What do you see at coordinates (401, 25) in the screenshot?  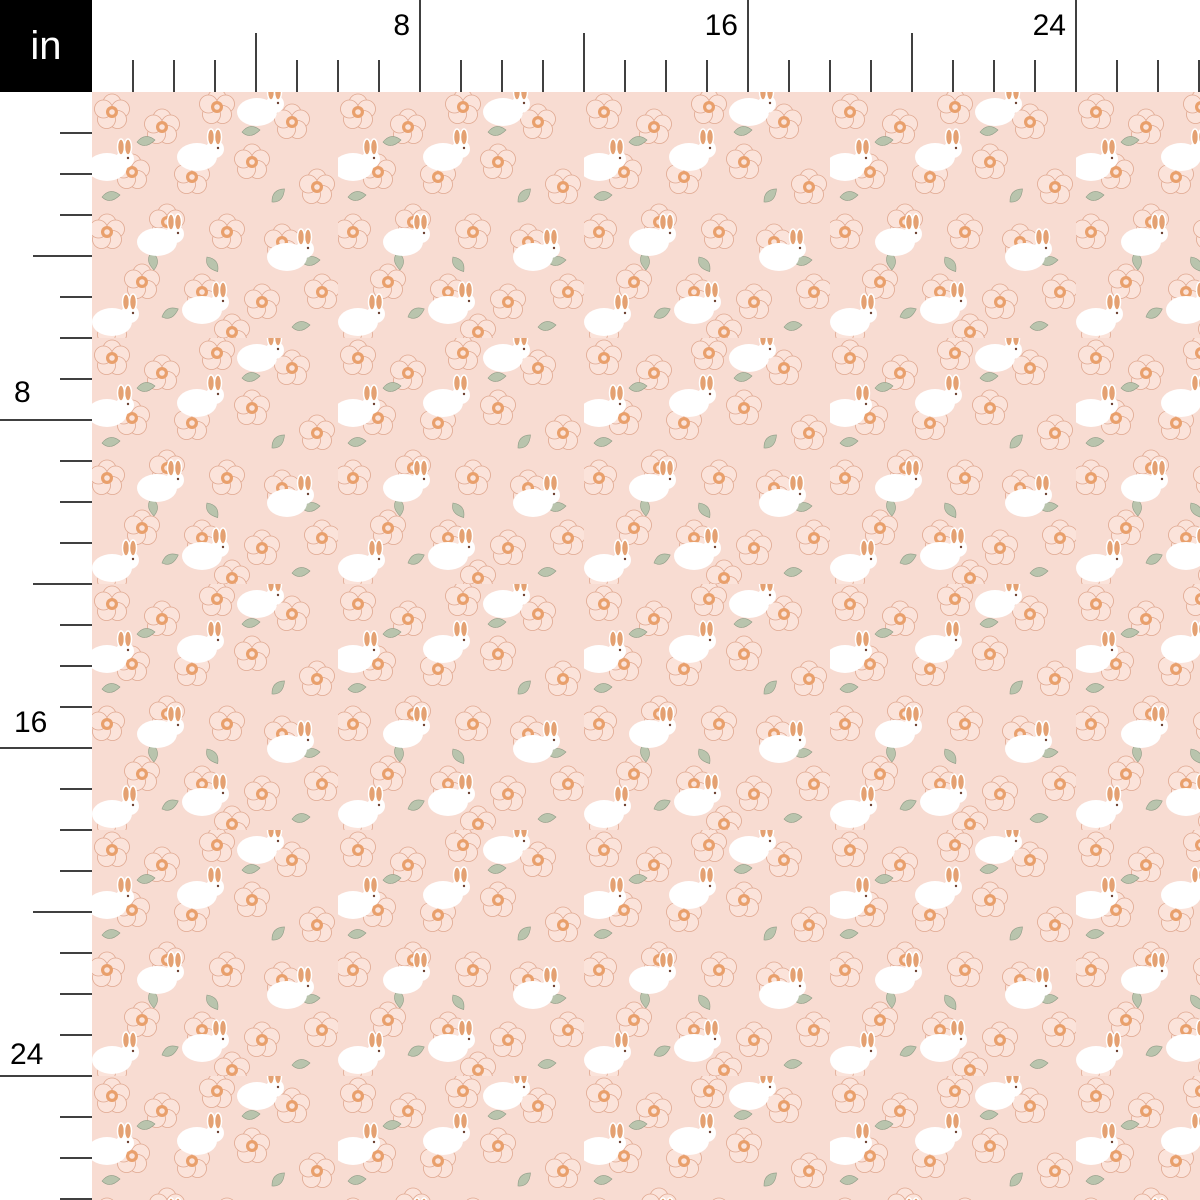 I see `top-label-8: 8` at bounding box center [401, 25].